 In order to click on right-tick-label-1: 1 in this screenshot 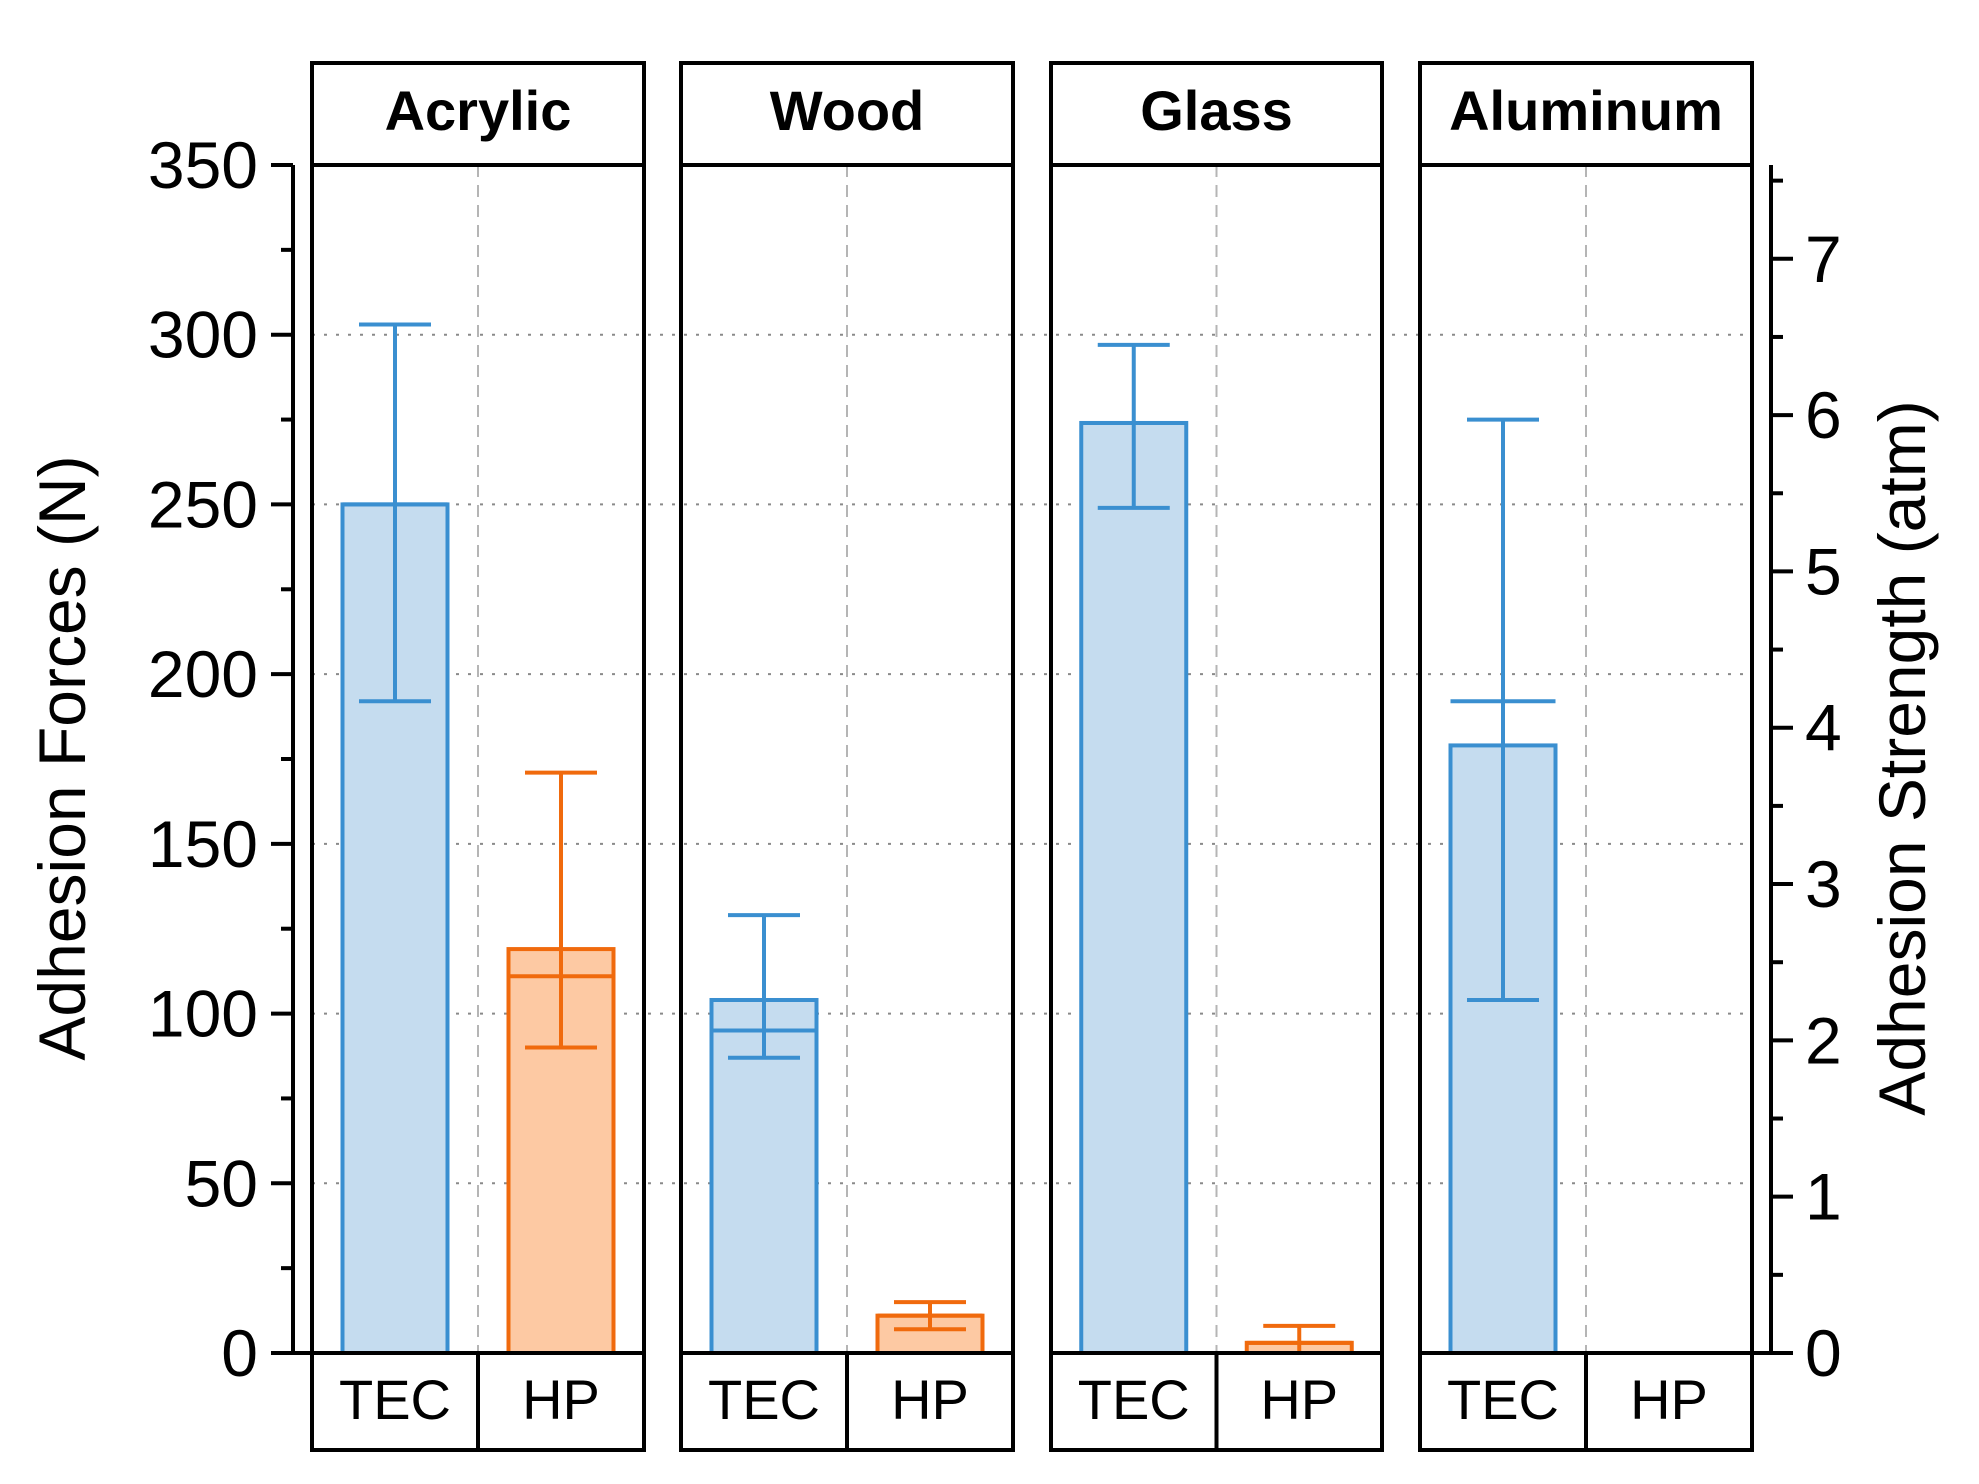, I will do `click(1823, 1197)`.